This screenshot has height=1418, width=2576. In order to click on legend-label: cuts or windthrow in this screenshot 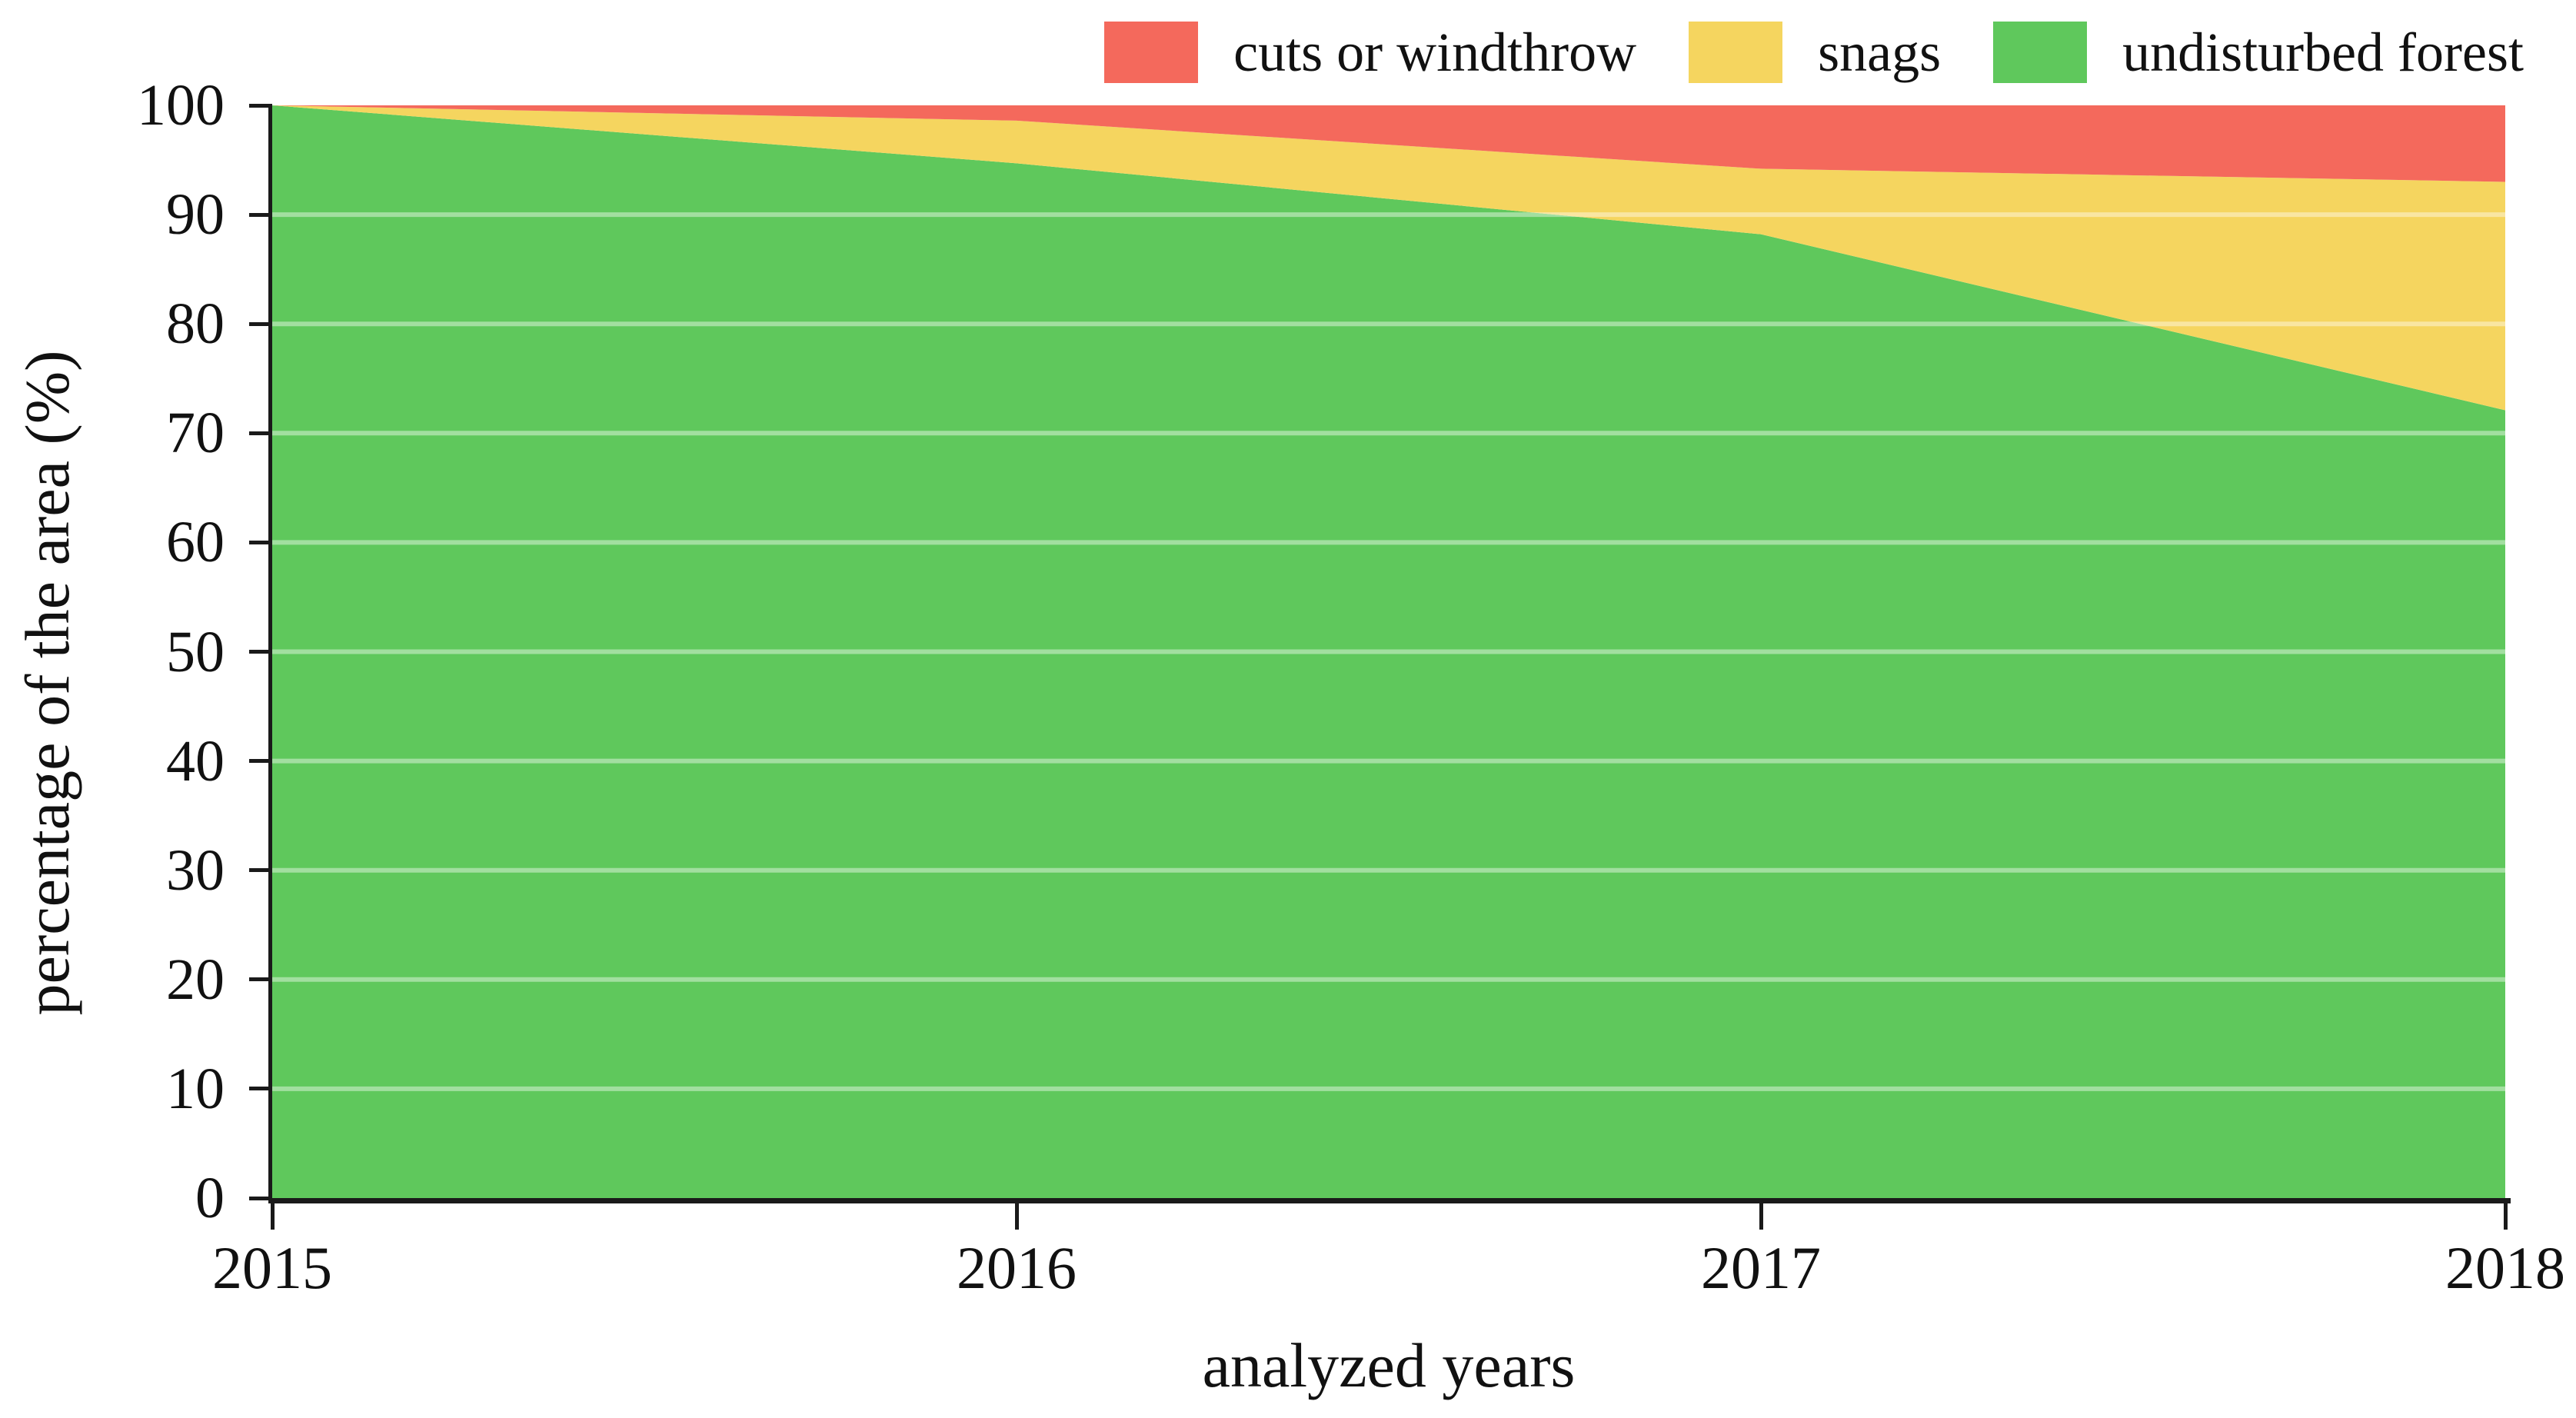, I will do `click(1435, 53)`.